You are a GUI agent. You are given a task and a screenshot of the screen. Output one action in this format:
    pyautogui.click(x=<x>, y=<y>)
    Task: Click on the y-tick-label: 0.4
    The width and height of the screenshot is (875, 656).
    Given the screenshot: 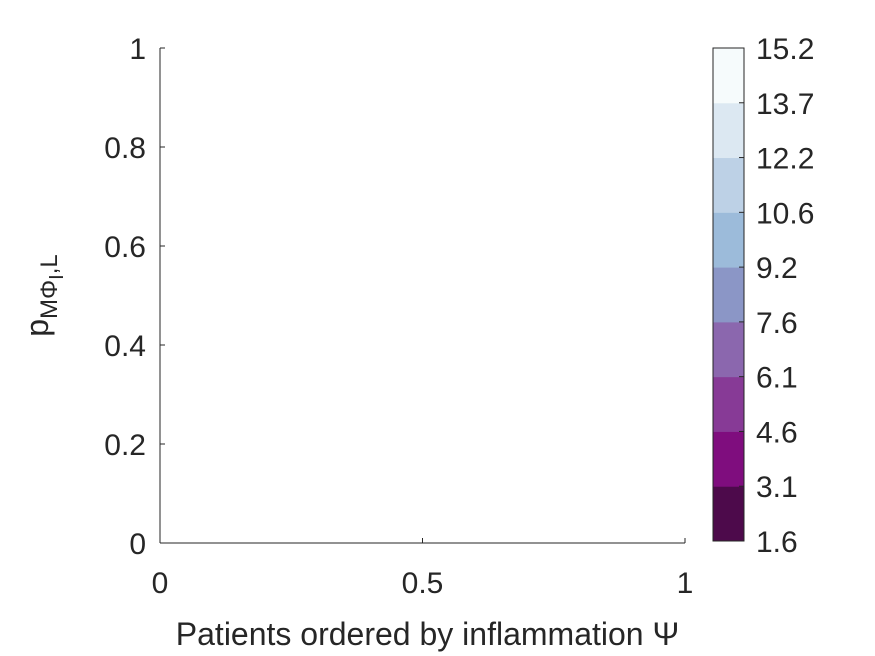 What is the action you would take?
    pyautogui.click(x=125, y=346)
    